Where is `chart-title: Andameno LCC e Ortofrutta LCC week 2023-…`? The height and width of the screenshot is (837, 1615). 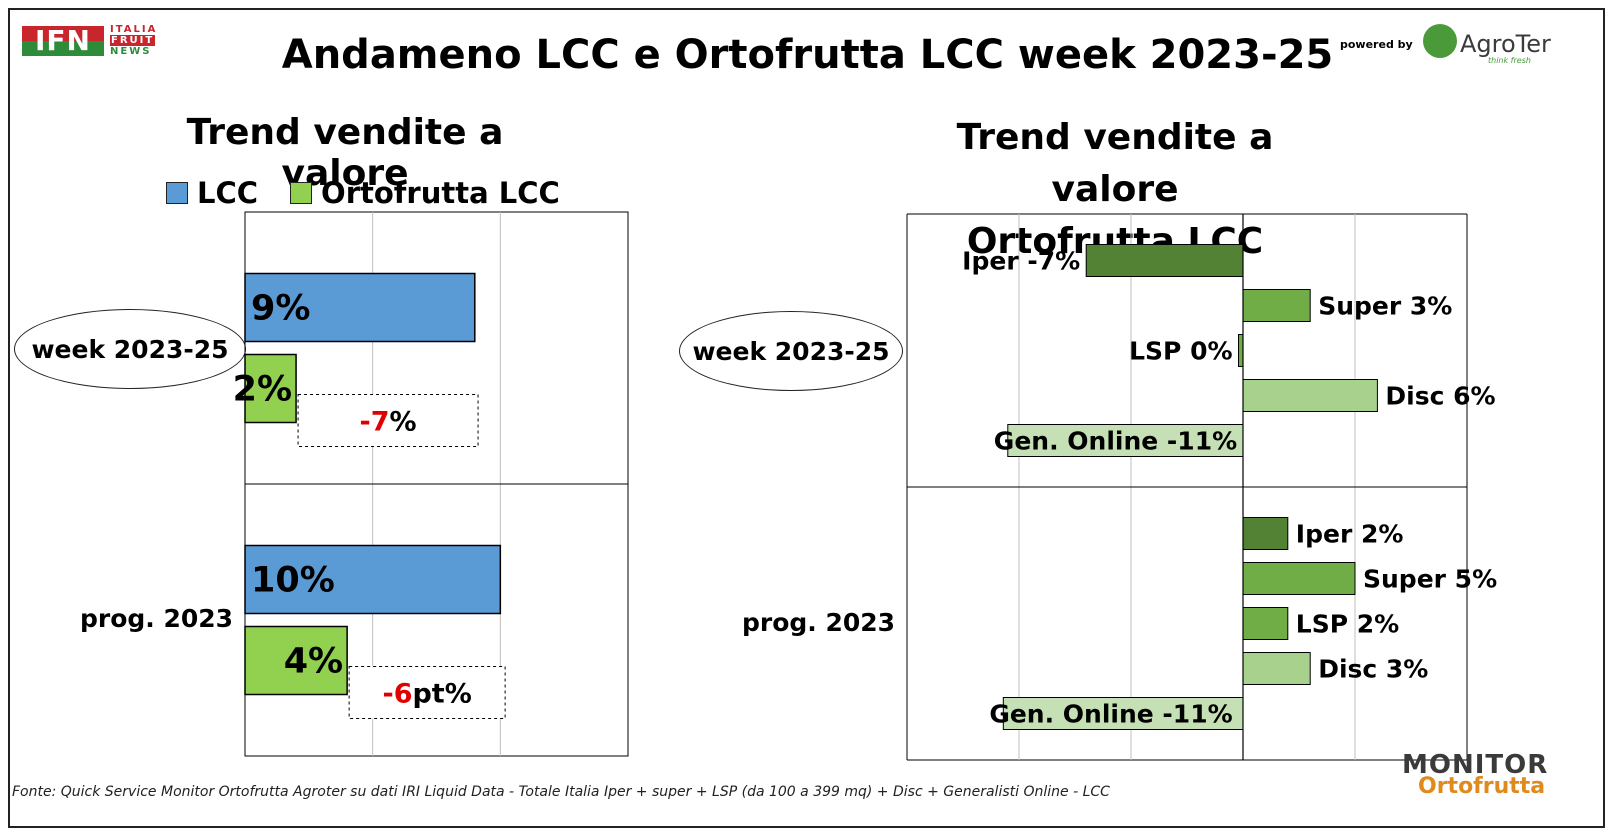 chart-title: Andameno LCC e Ortofrutta LCC week 2023-… is located at coordinates (807, 55).